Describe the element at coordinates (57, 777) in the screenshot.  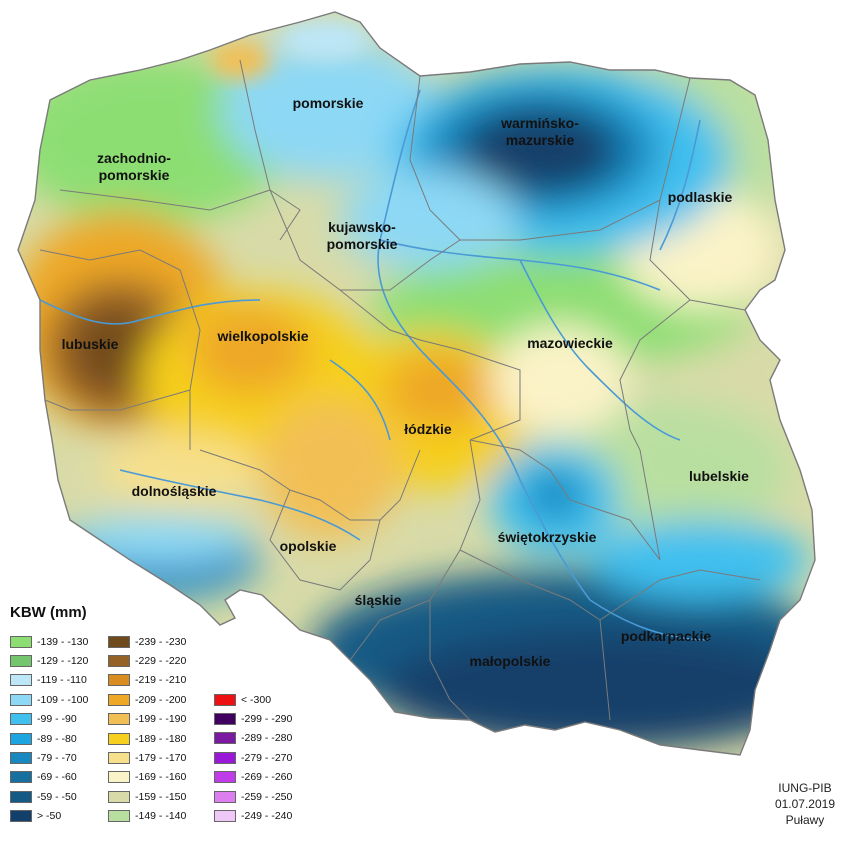
I see `legend-label: -69 - -60` at that location.